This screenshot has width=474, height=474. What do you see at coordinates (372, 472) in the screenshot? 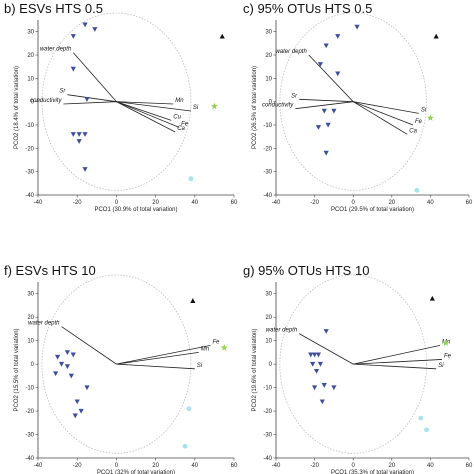
I see `x-axis-label: PCO1 (35.3% of total variation)` at bounding box center [372, 472].